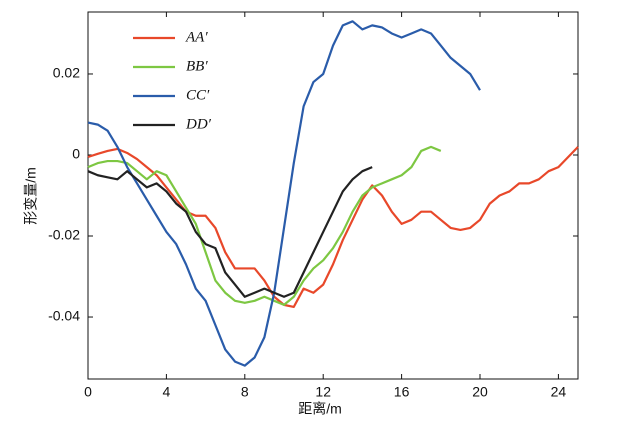  Describe the element at coordinates (198, 124) in the screenshot. I see `legend-label: DD′` at that location.